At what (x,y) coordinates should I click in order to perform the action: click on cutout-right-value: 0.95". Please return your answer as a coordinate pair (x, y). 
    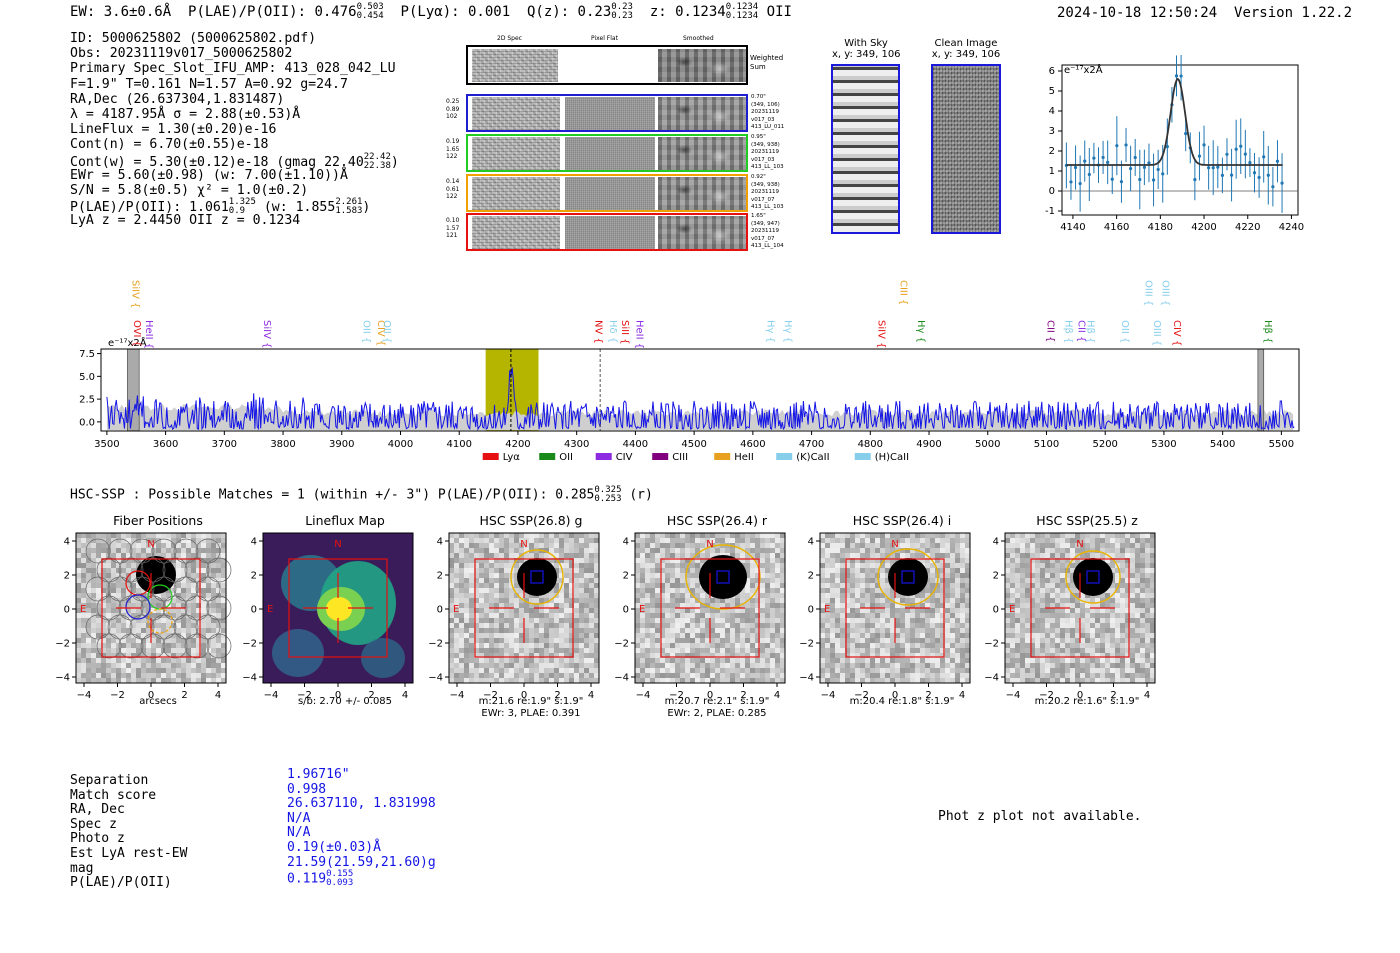
    Looking at the image, I should click on (758, 137).